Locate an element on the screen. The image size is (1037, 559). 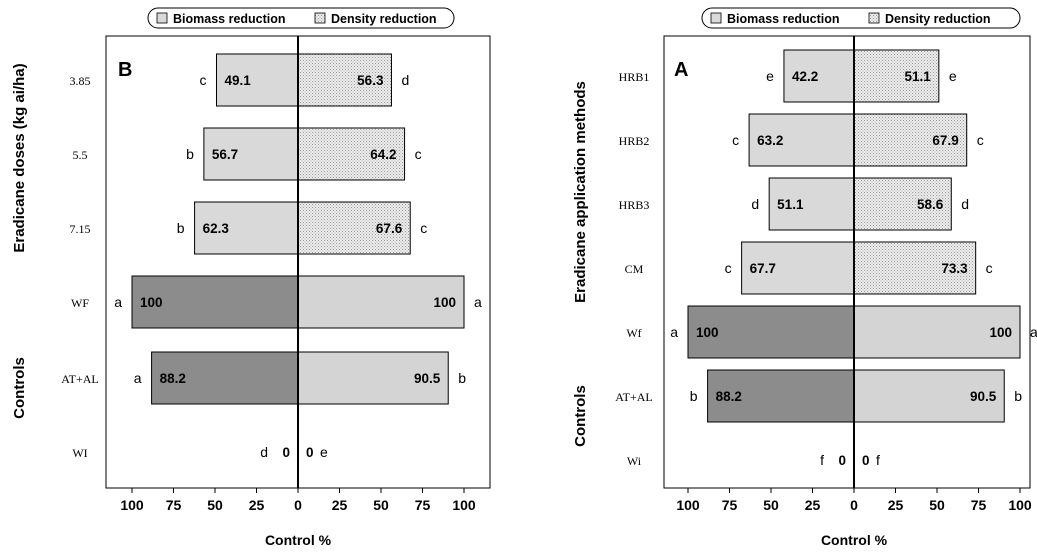
density-value-label: 0 is located at coordinates (310, 452).